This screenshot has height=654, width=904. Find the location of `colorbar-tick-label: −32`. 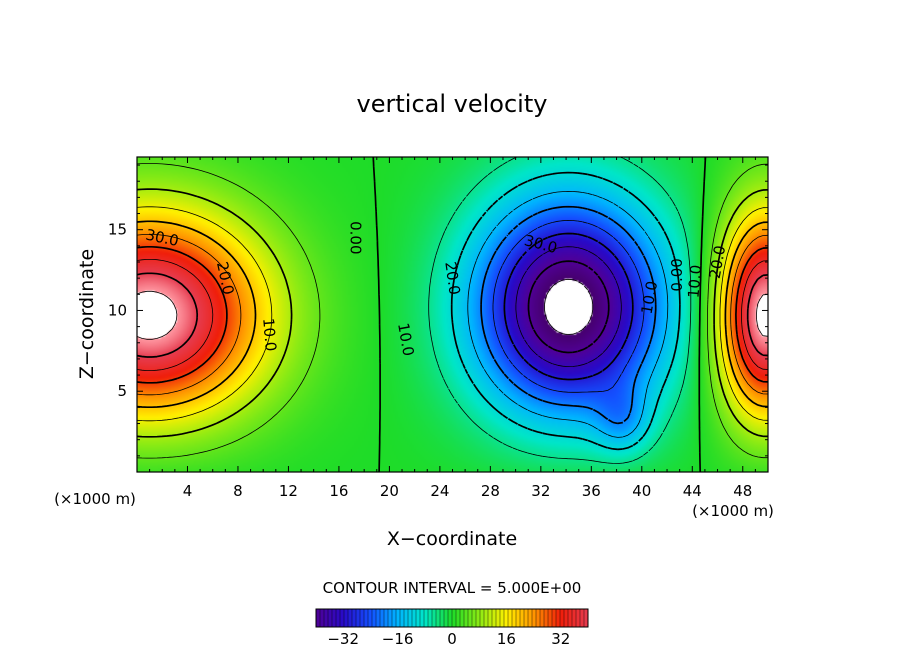

colorbar-tick-label: −32 is located at coordinates (343, 639).